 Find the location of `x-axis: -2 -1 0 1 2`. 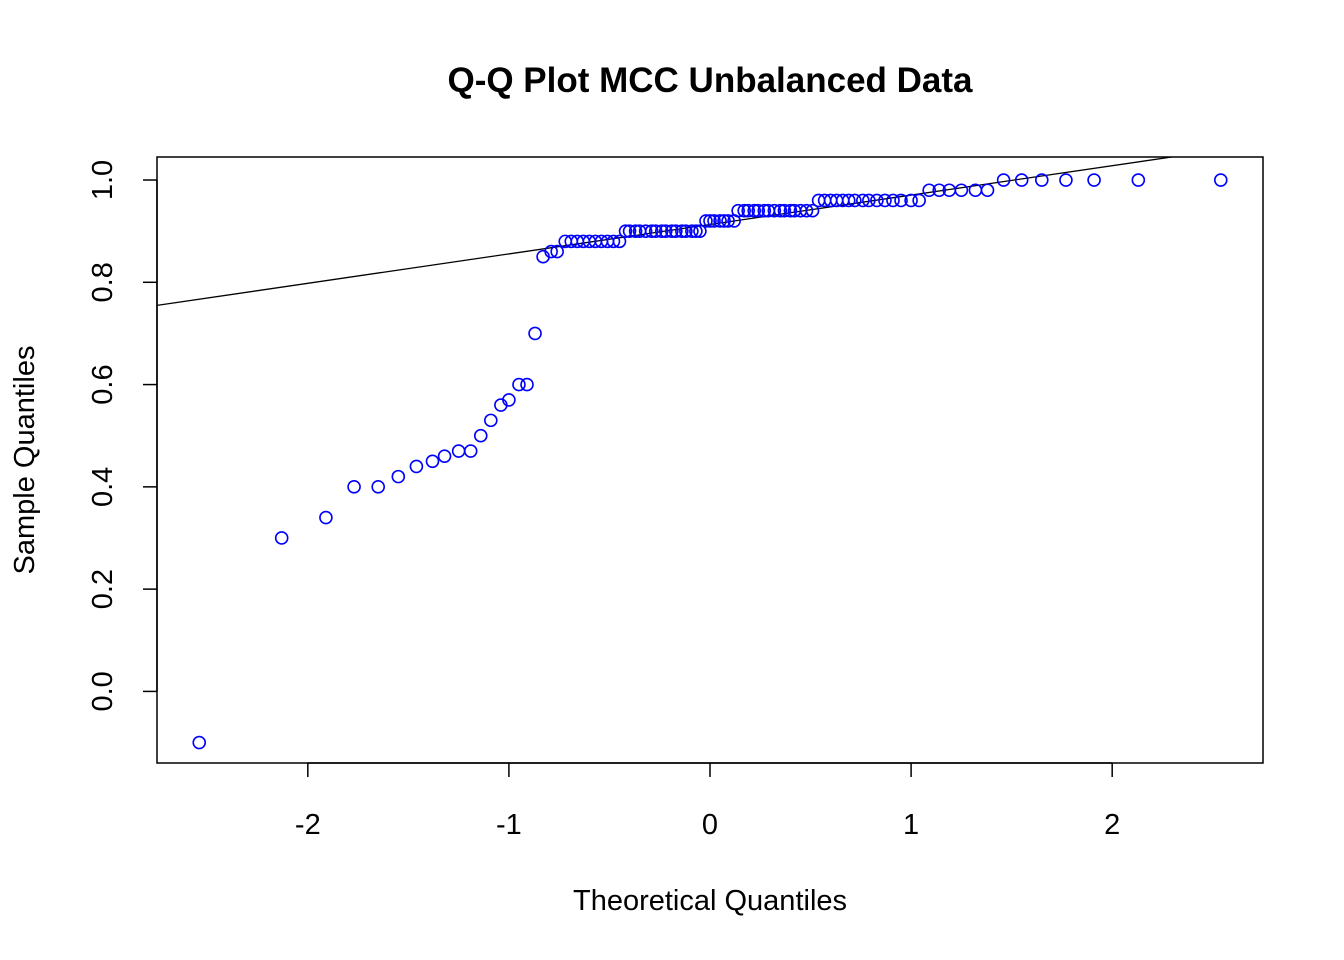

x-axis: -2 -1 0 1 2 is located at coordinates (707, 801).